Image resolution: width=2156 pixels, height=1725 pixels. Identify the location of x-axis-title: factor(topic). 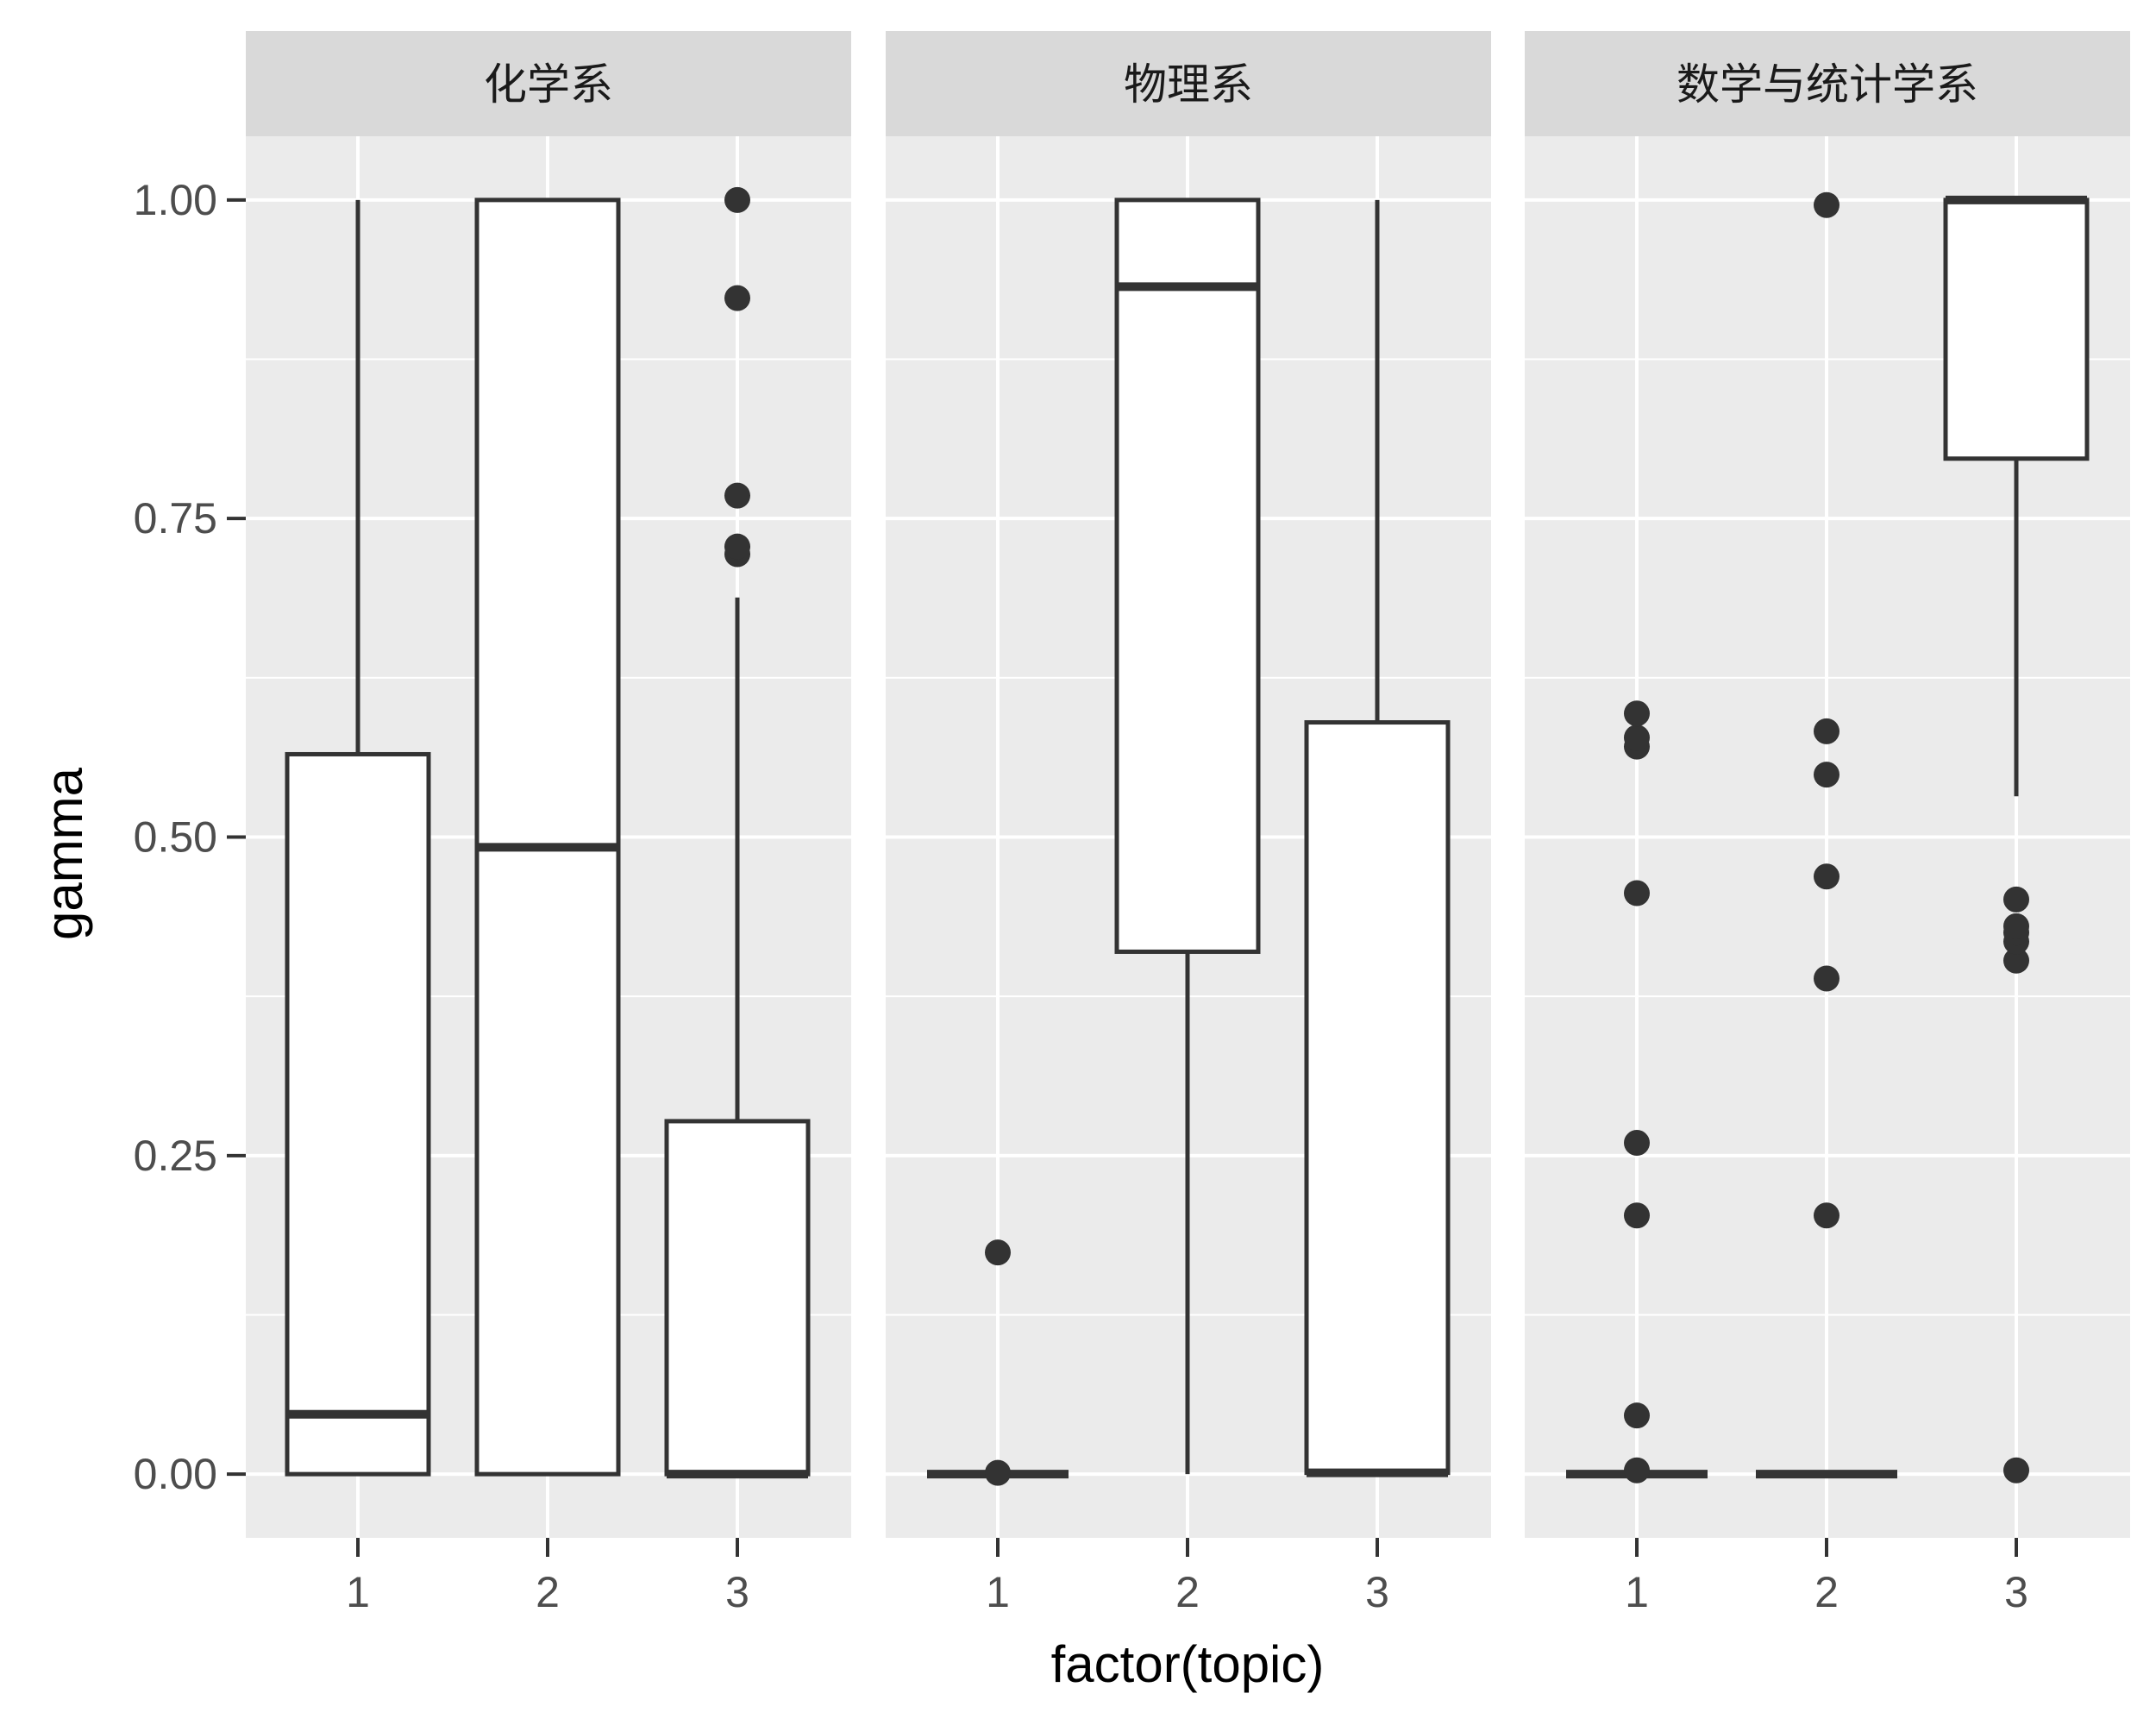
(1188, 1664).